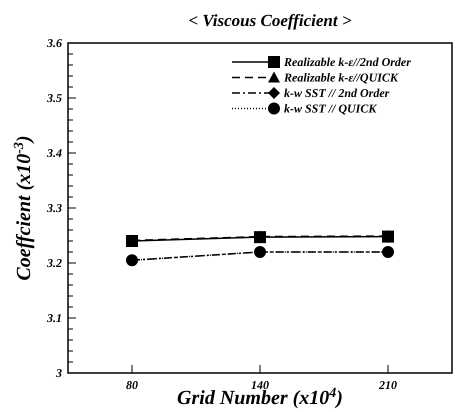 This screenshot has height=412, width=459. What do you see at coordinates (58, 373) in the screenshot?
I see `y-tick-label: 3` at bounding box center [58, 373].